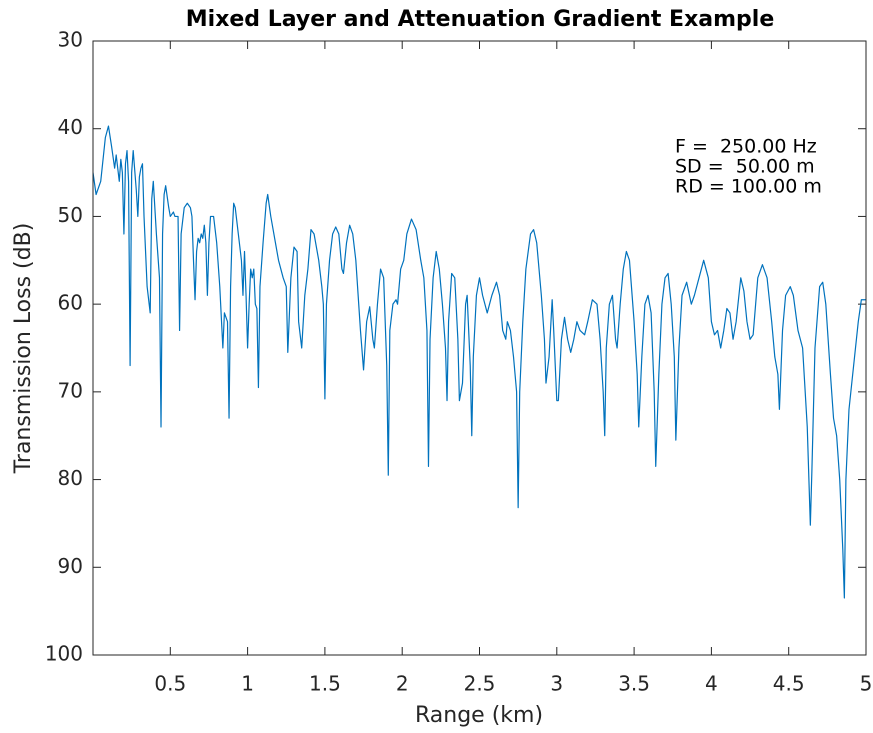 The height and width of the screenshot is (733, 873). I want to click on x-tick-label: 5, so click(866, 684).